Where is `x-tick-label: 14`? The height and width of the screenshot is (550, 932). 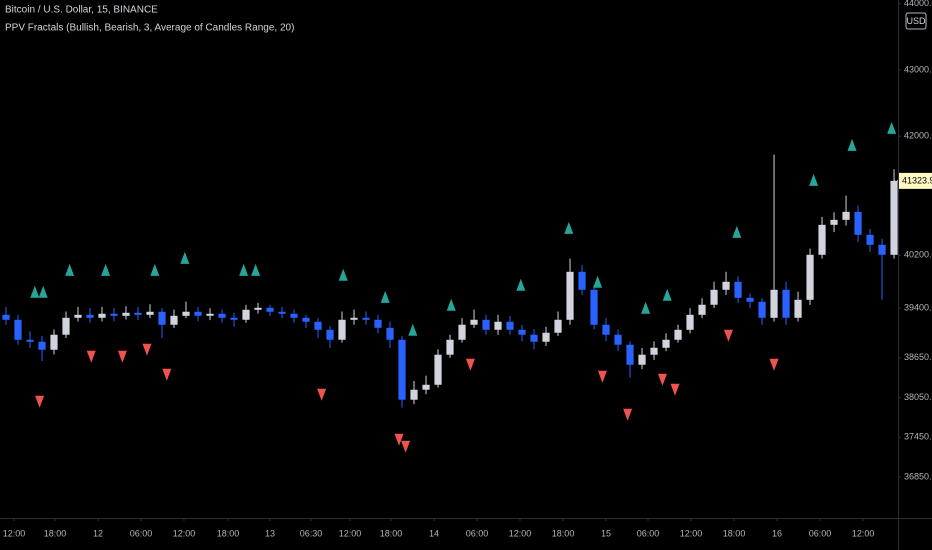
x-tick-label: 14 is located at coordinates (434, 533).